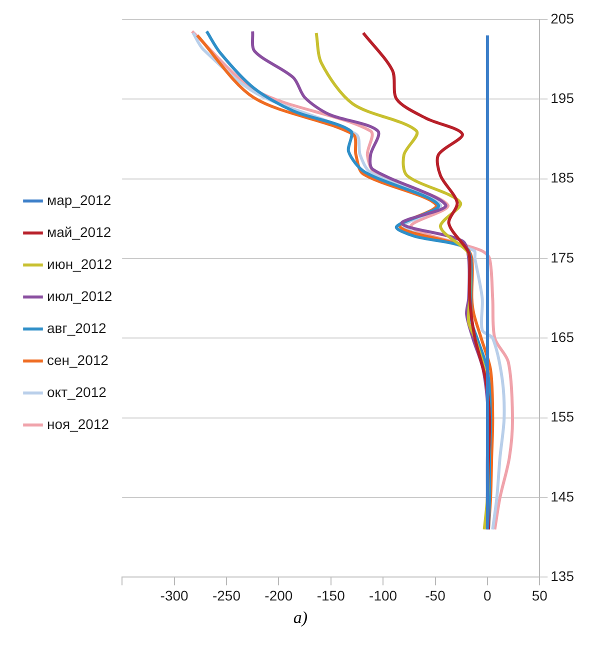 The height and width of the screenshot is (653, 601). What do you see at coordinates (226, 595) in the screenshot?
I see `x-tick-label: -250` at bounding box center [226, 595].